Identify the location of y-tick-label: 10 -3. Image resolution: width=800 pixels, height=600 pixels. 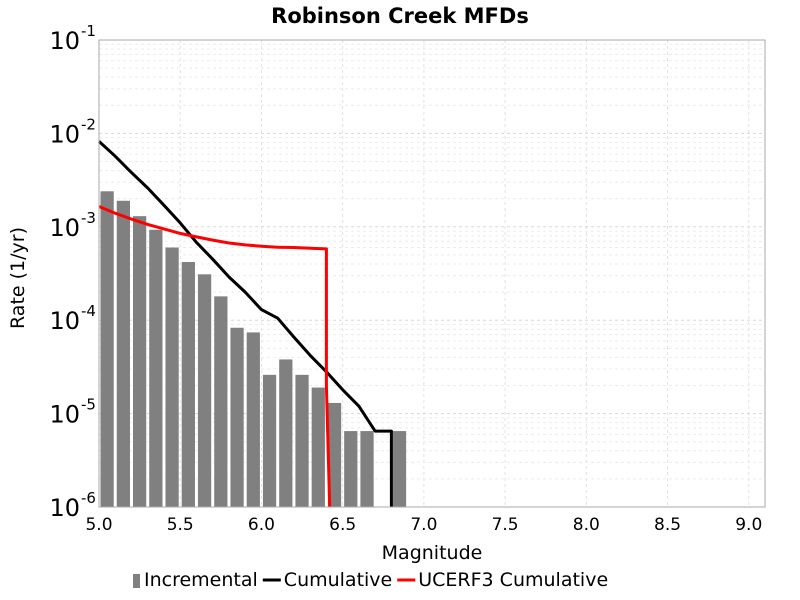
(72, 225).